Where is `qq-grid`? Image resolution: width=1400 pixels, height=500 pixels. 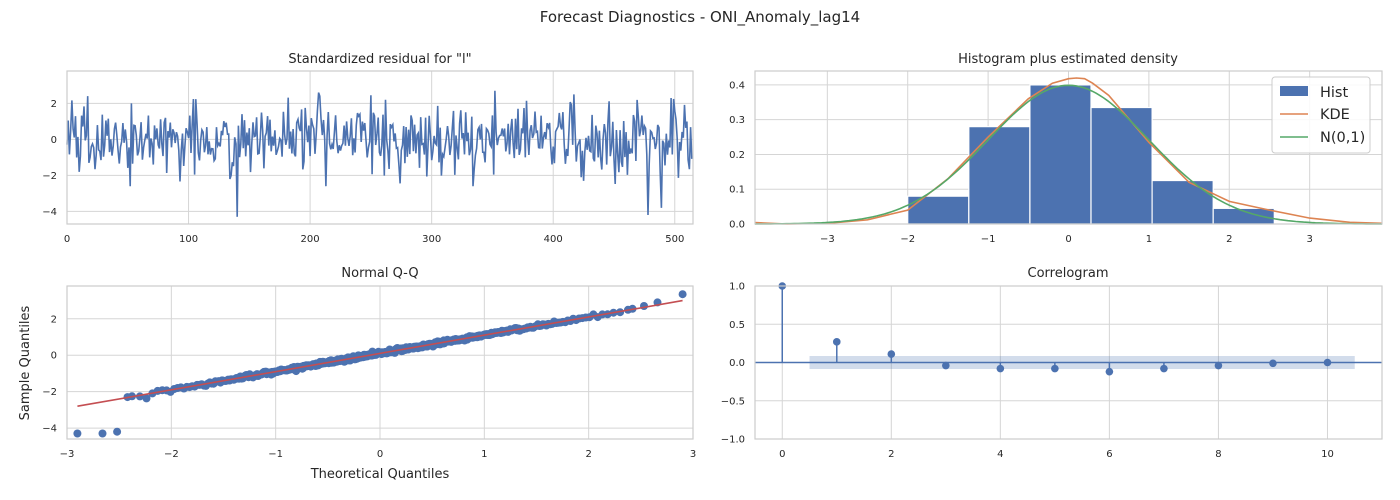
qq-grid is located at coordinates (380, 362).